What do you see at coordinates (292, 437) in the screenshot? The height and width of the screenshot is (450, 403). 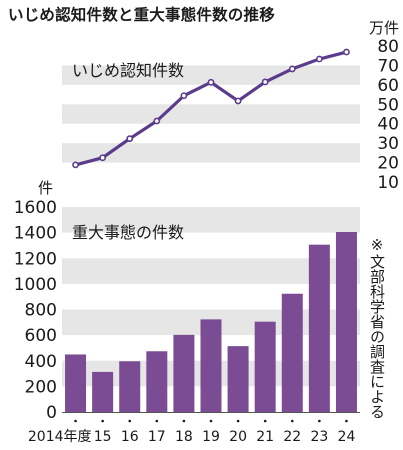 I see `x-tick-label: 22` at bounding box center [292, 437].